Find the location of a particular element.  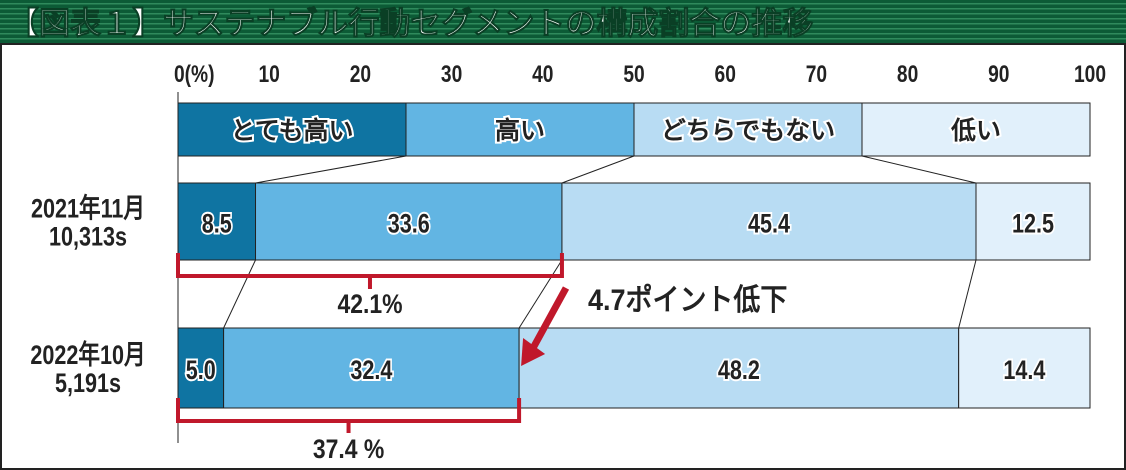

legend-label: 高い is located at coordinates (520, 130).